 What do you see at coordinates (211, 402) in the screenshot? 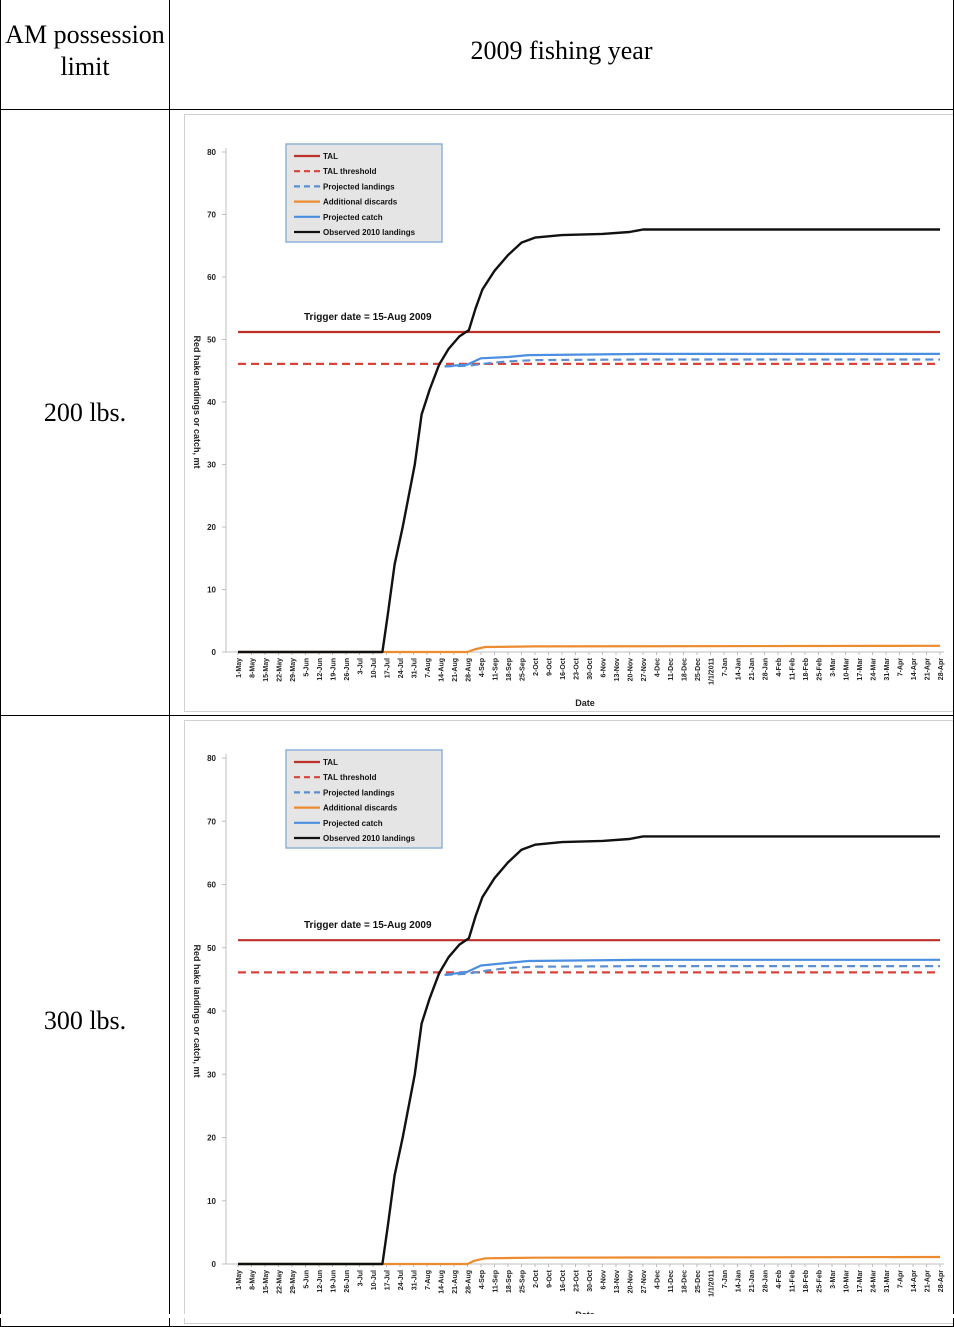
I see `y-tick-label: 40` at bounding box center [211, 402].